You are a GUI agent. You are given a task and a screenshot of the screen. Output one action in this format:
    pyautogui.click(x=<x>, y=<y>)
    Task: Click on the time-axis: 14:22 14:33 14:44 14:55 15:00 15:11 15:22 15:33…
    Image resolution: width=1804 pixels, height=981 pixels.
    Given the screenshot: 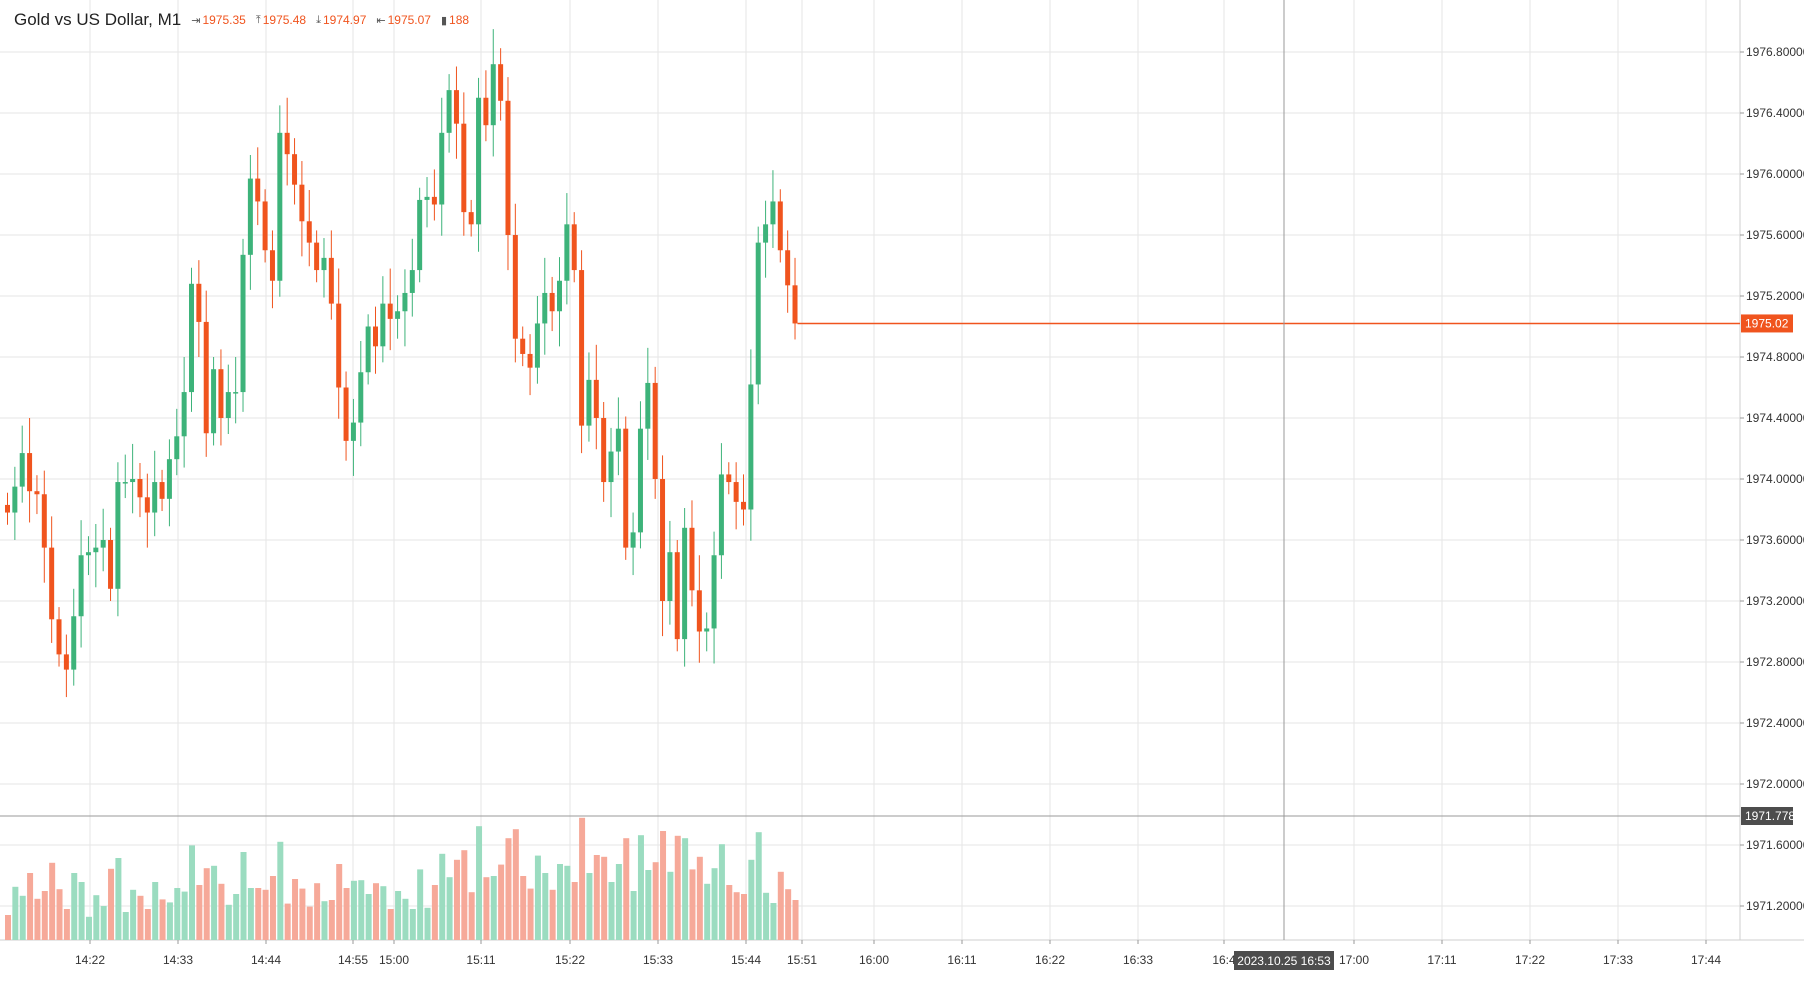 What is the action you would take?
    pyautogui.click(x=898, y=953)
    